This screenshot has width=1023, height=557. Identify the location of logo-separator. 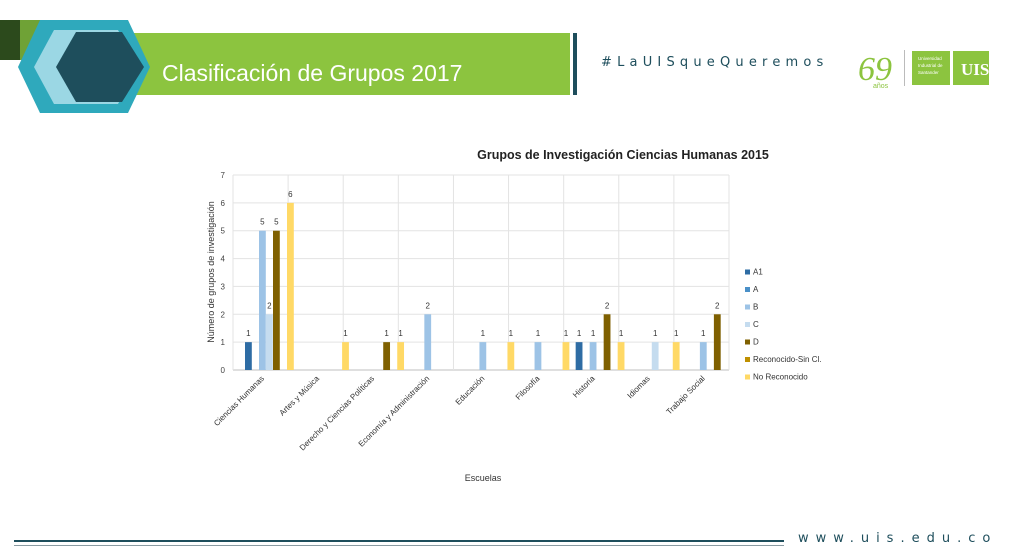
(904, 68).